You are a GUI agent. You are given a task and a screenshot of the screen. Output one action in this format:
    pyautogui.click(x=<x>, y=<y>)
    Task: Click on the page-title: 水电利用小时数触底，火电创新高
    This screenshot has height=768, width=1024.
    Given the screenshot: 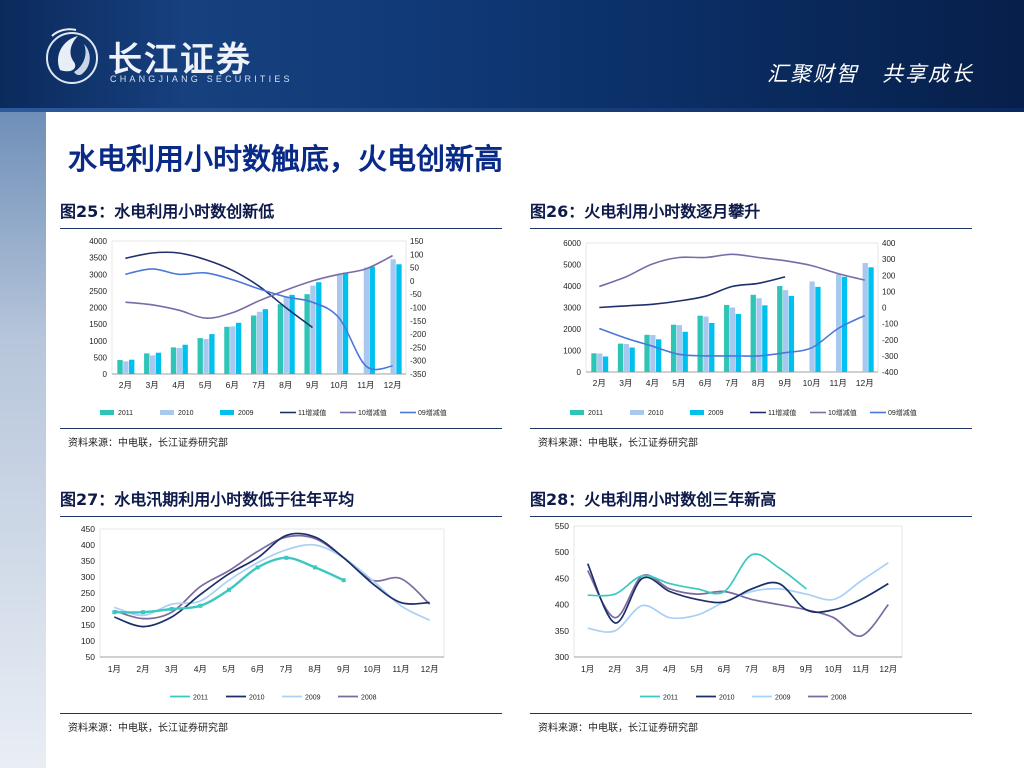 What is the action you would take?
    pyautogui.click(x=286, y=159)
    